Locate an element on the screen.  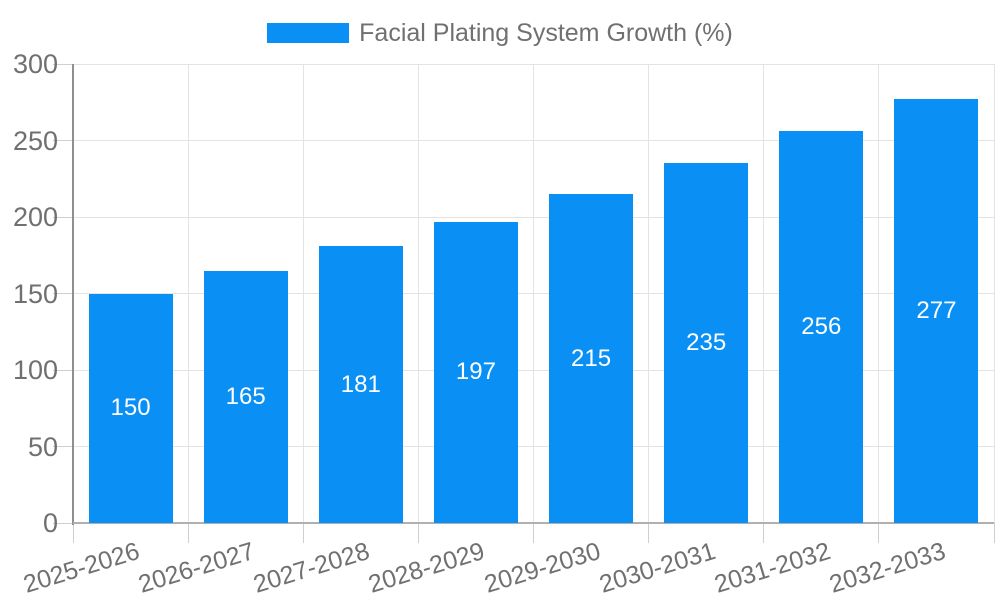
bar-value-label: 256 is located at coordinates (821, 327).